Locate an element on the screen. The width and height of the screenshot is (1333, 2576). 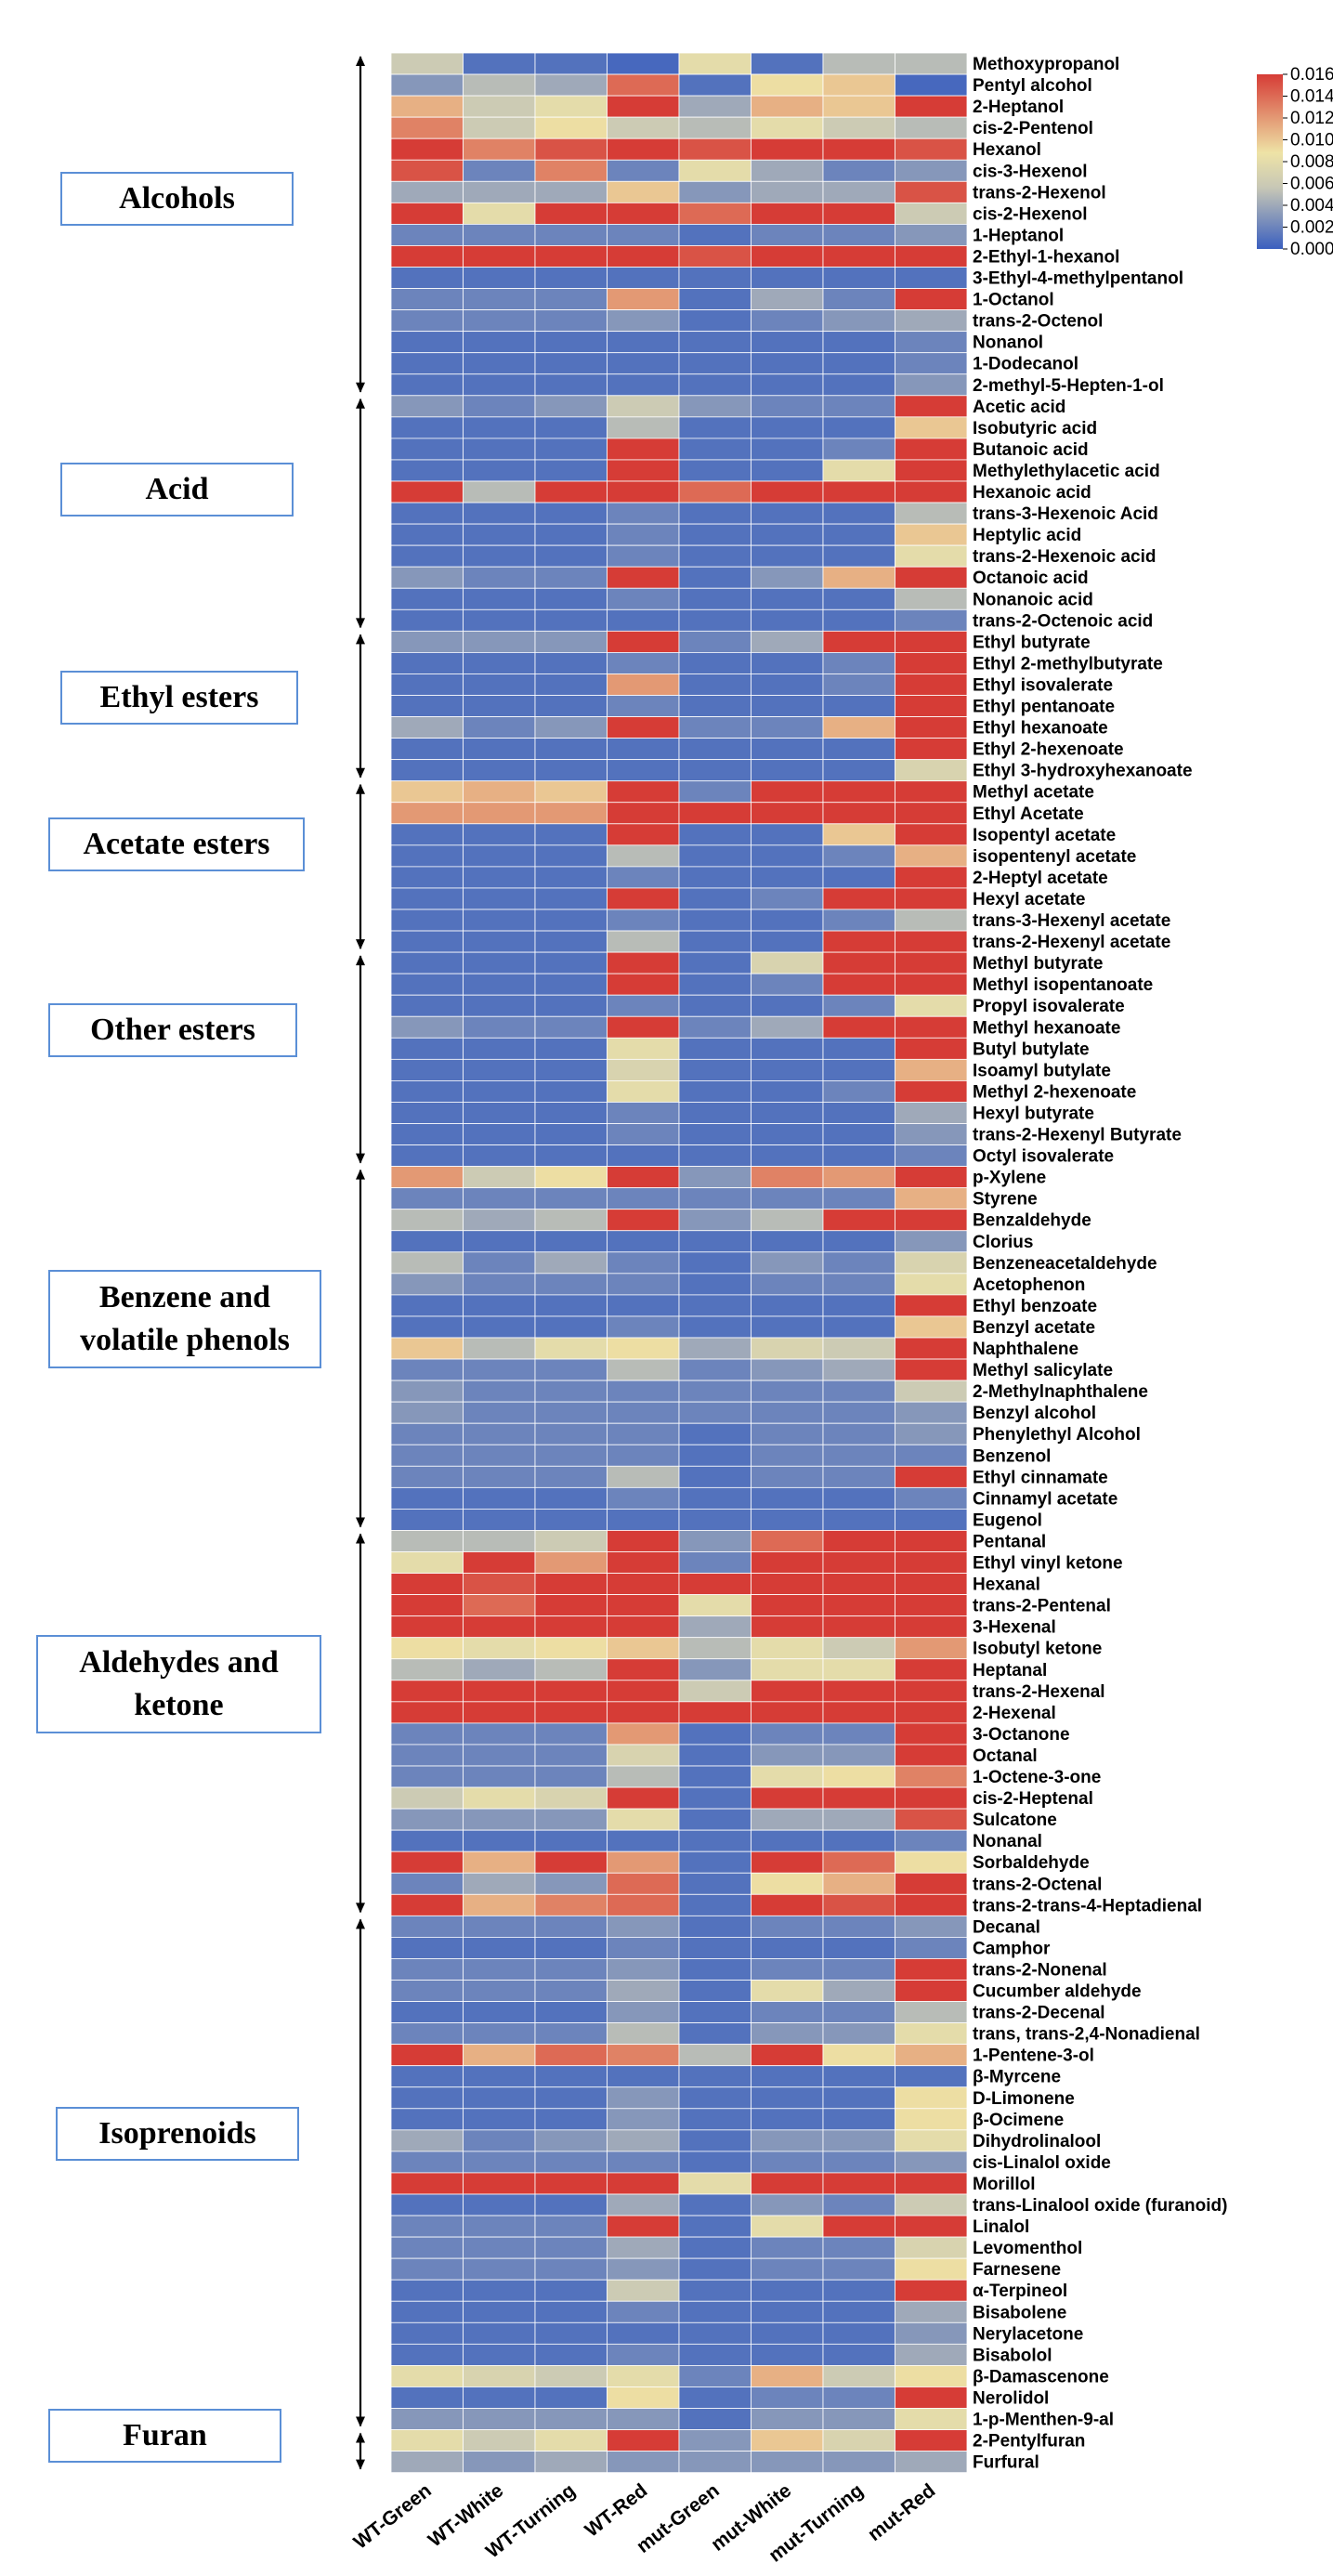
row-label: trans-2-Octenoic acid is located at coordinates (1063, 621).